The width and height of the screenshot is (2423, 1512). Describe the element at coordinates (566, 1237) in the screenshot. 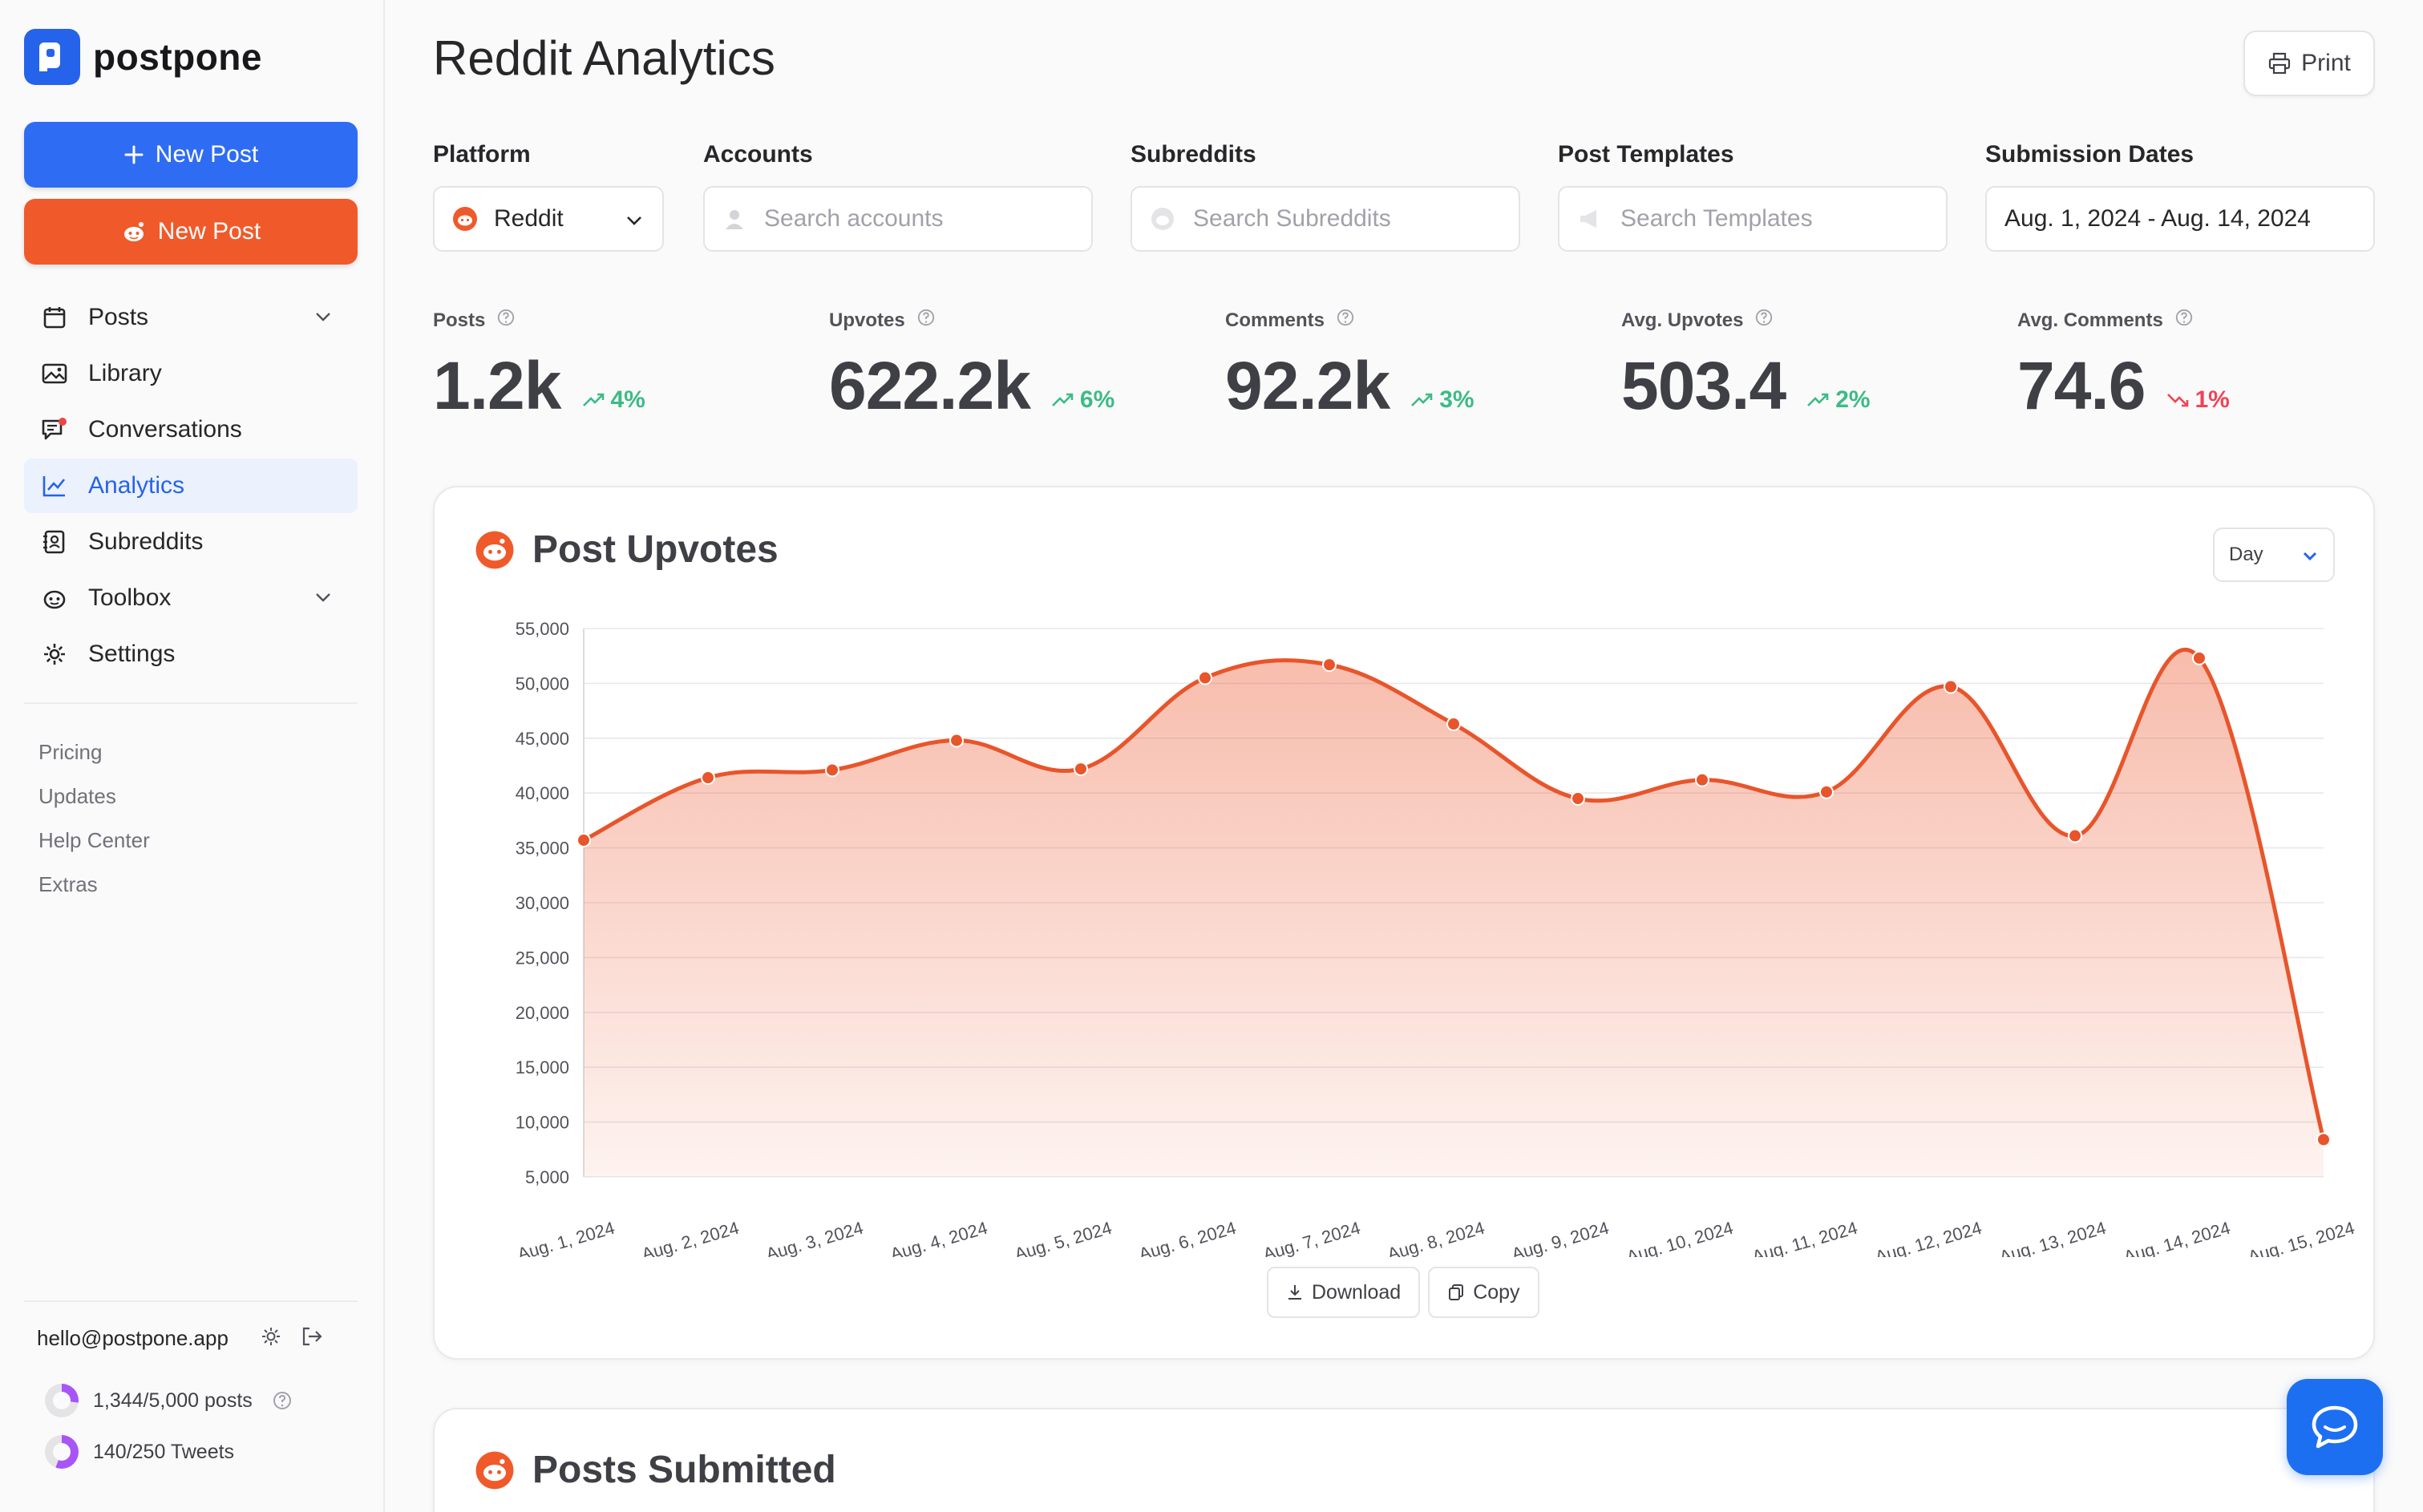

I see `x-tick-label: Aug. 1, 2024` at that location.